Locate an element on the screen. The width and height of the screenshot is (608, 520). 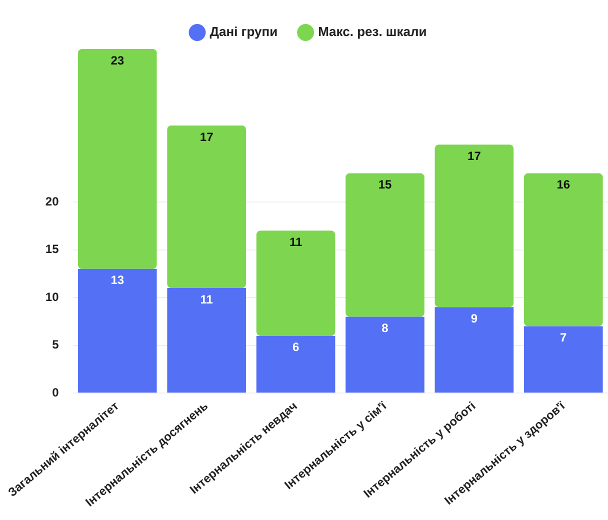
legend-label: Макс. рез. шкали is located at coordinates (372, 32).